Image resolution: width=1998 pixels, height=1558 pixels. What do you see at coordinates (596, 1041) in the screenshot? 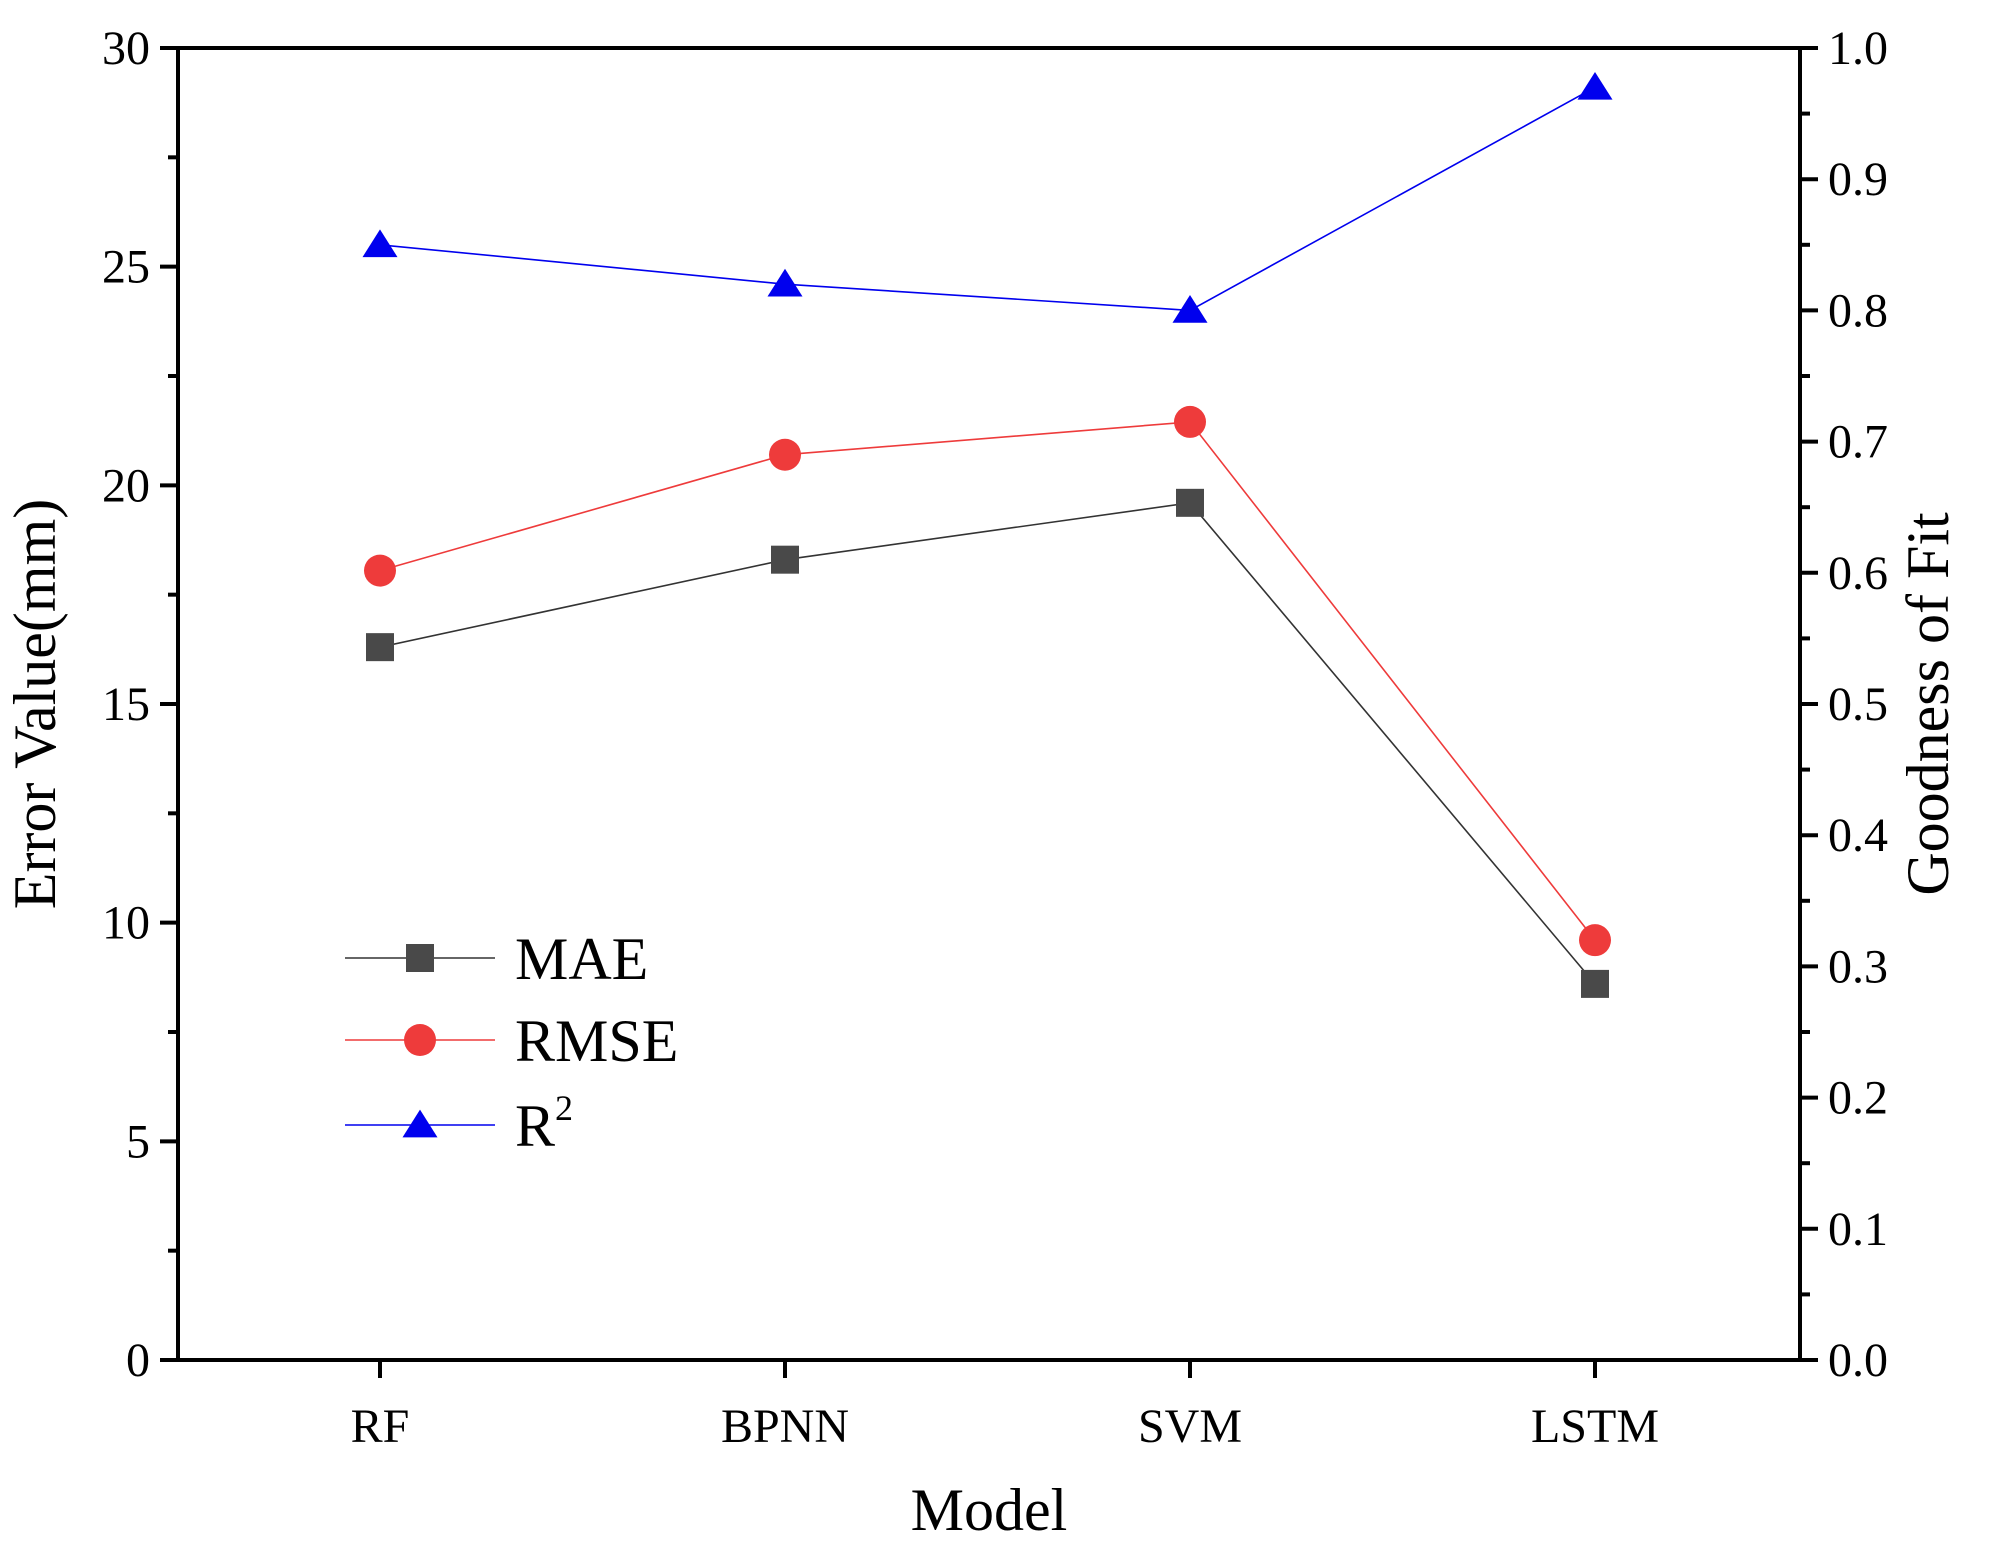
I see `legend-label-rmse: RMSE` at bounding box center [596, 1041].